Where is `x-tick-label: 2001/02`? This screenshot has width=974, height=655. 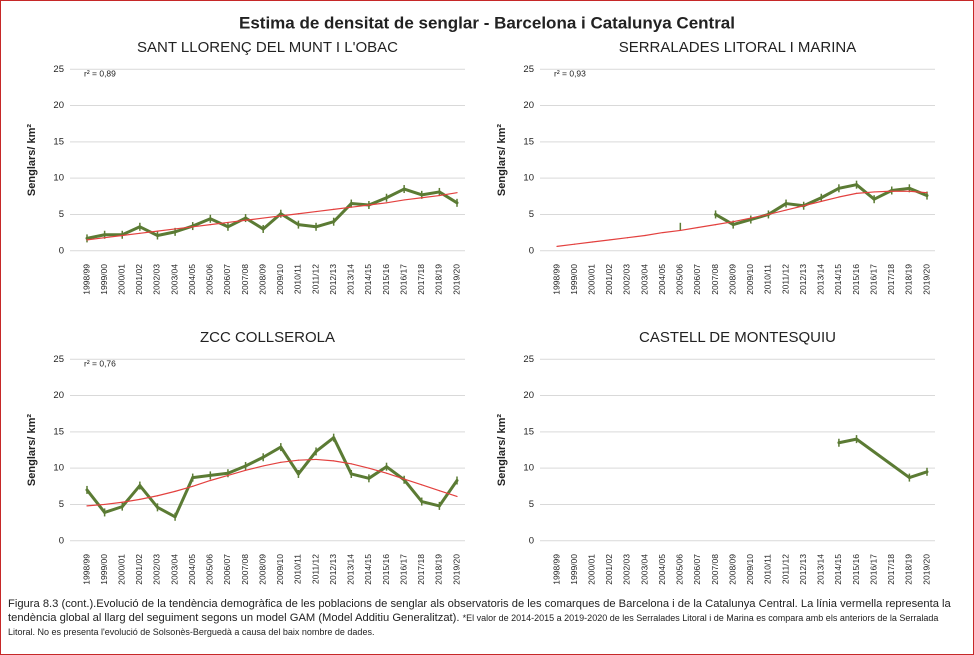 x-tick-label: 2001/02 is located at coordinates (139, 569).